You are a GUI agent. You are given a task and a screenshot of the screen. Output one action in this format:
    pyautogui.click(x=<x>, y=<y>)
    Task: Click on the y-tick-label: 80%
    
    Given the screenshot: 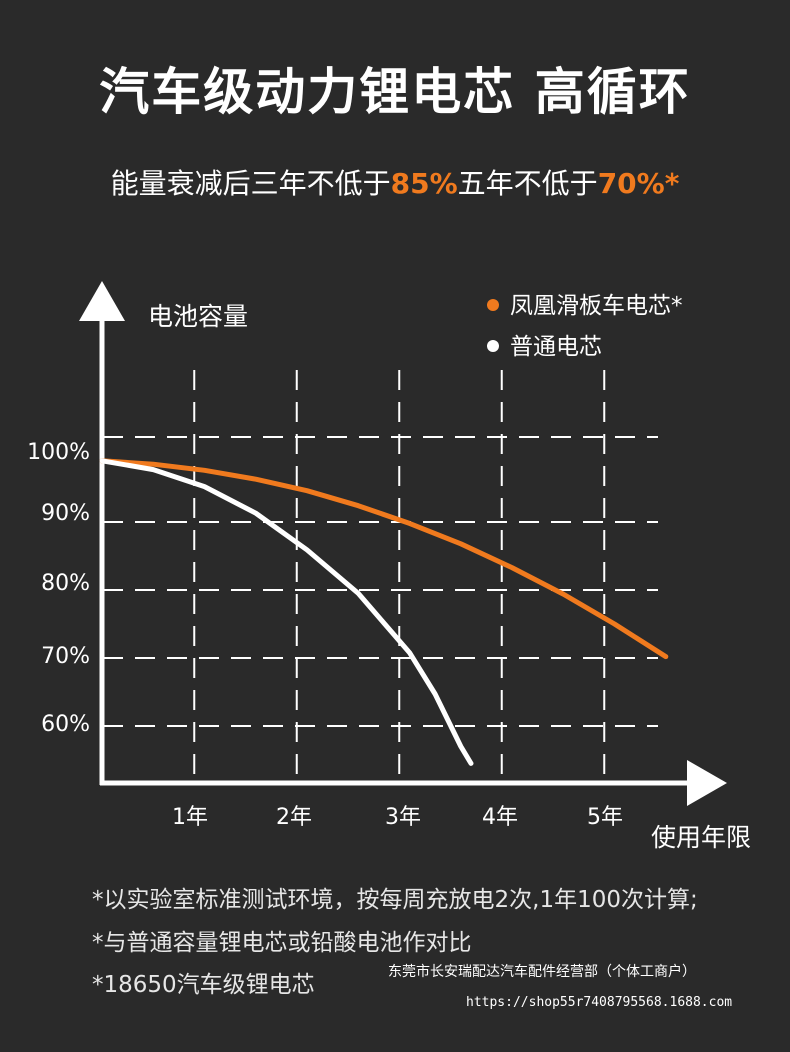 What is the action you would take?
    pyautogui.click(x=65, y=583)
    